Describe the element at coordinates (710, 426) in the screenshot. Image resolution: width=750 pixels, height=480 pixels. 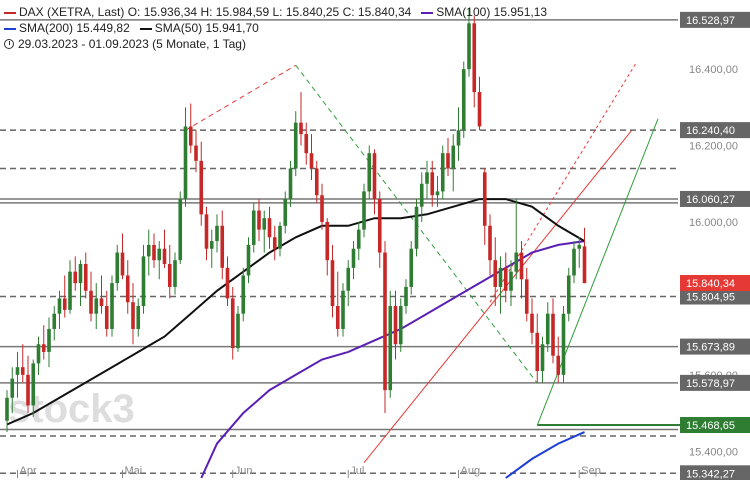
I see `level-tag-label: 15.468,65` at that location.